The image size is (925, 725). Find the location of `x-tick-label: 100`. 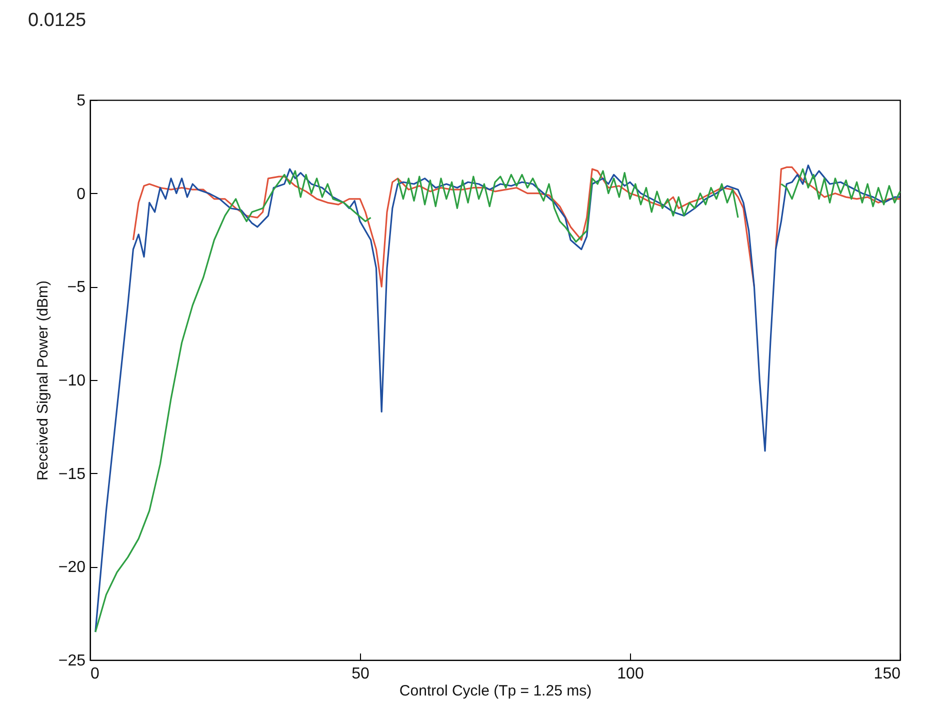

x-tick-label: 100 is located at coordinates (630, 674).